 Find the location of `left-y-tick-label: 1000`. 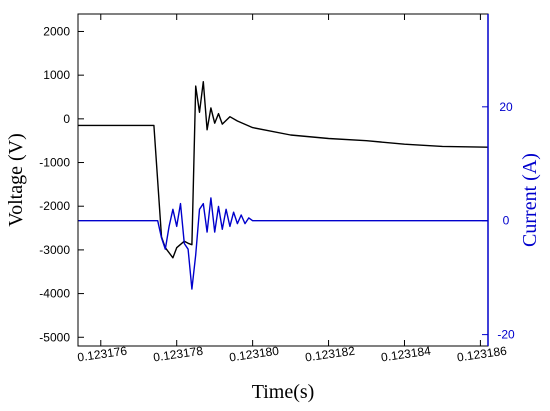

left-y-tick-label: 1000 is located at coordinates (56, 75).